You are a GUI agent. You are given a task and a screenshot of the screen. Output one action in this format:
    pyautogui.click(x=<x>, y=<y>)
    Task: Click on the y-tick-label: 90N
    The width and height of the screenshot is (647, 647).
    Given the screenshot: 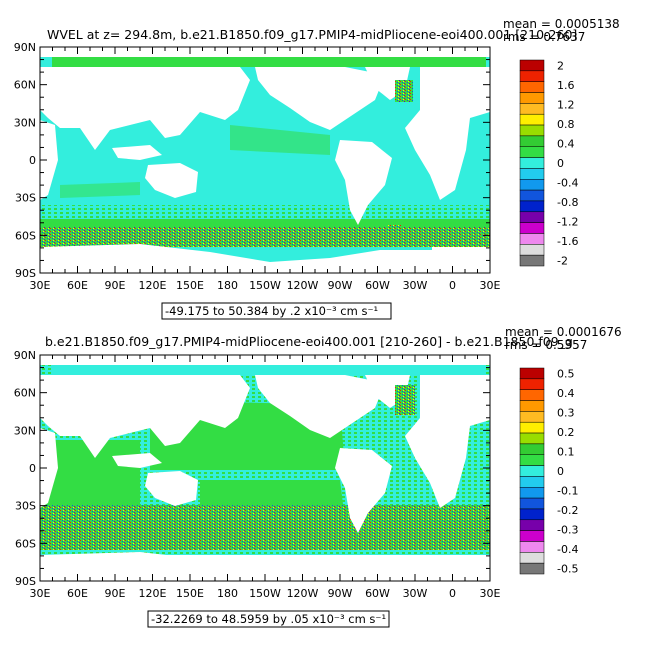 What is the action you would take?
    pyautogui.click(x=25, y=355)
    